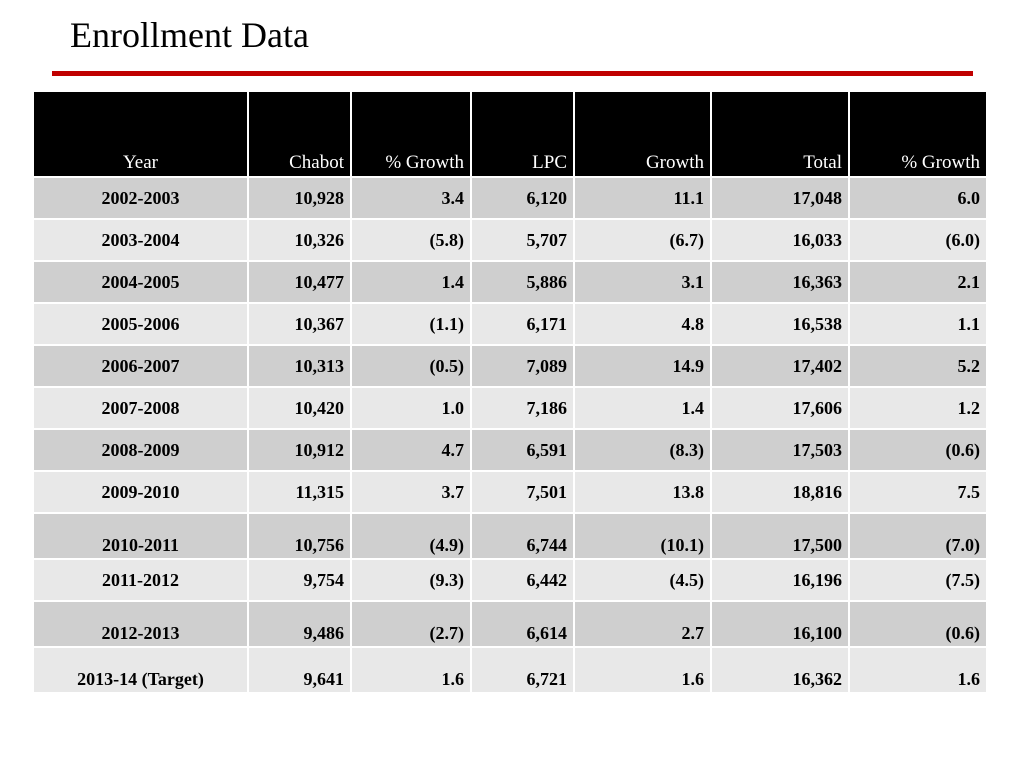 Image resolution: width=1024 pixels, height=768 pixels. What do you see at coordinates (643, 198) in the screenshot?
I see `cell-lpc-growth: 11.1` at bounding box center [643, 198].